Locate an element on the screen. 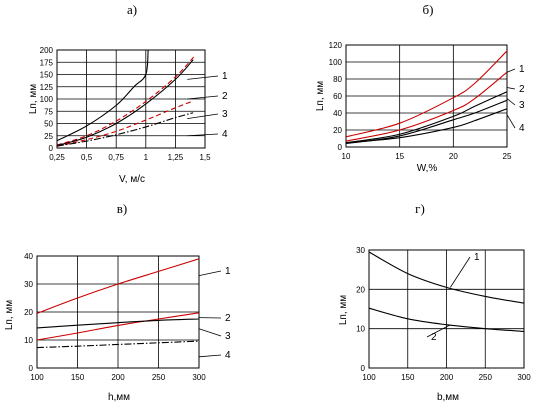  x-tick-label: 0,75 is located at coordinates (116, 157).